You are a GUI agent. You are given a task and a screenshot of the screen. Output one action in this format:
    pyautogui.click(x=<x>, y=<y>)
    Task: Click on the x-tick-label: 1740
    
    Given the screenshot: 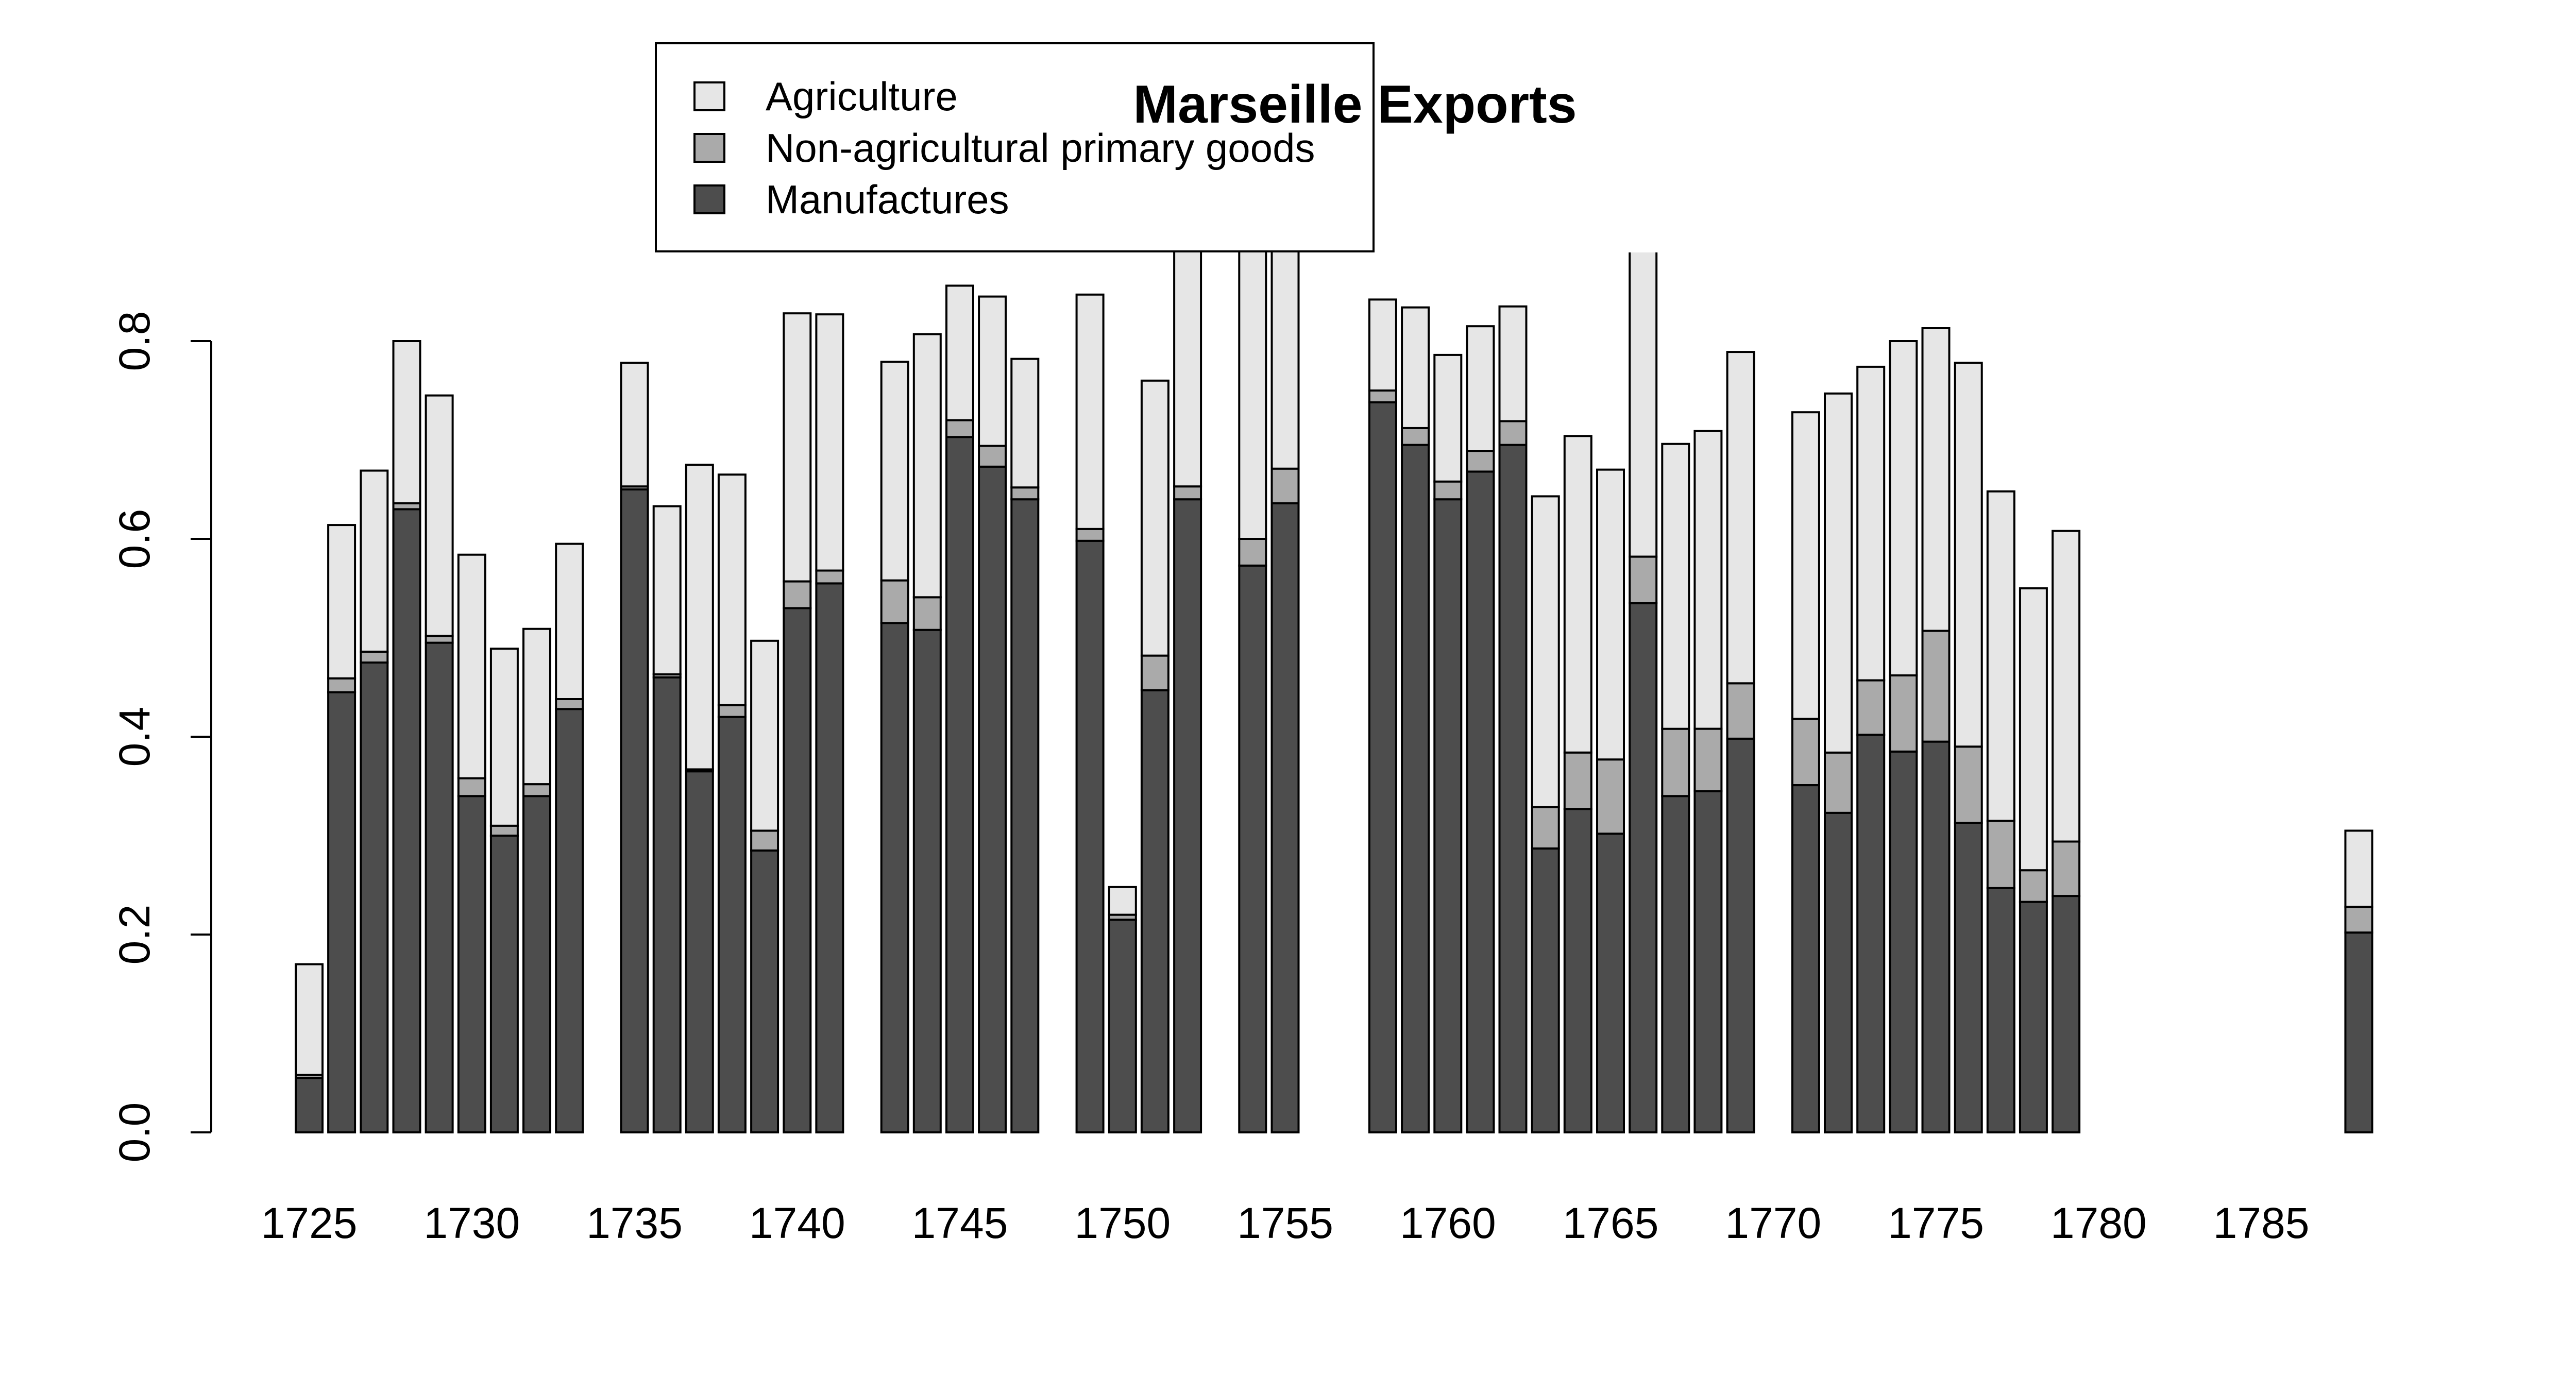 What is the action you would take?
    pyautogui.click(x=797, y=1223)
    